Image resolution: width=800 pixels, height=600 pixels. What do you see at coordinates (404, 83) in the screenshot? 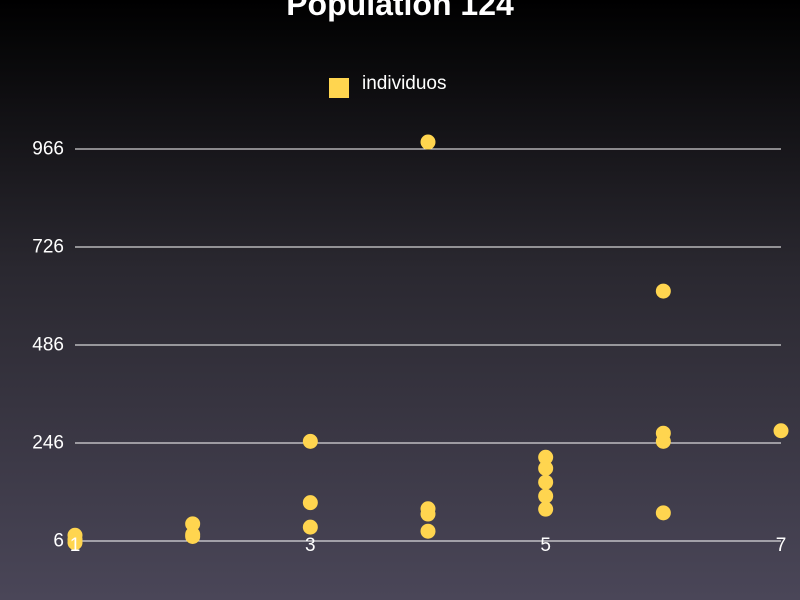
I see `legend-label: individuos` at bounding box center [404, 83].